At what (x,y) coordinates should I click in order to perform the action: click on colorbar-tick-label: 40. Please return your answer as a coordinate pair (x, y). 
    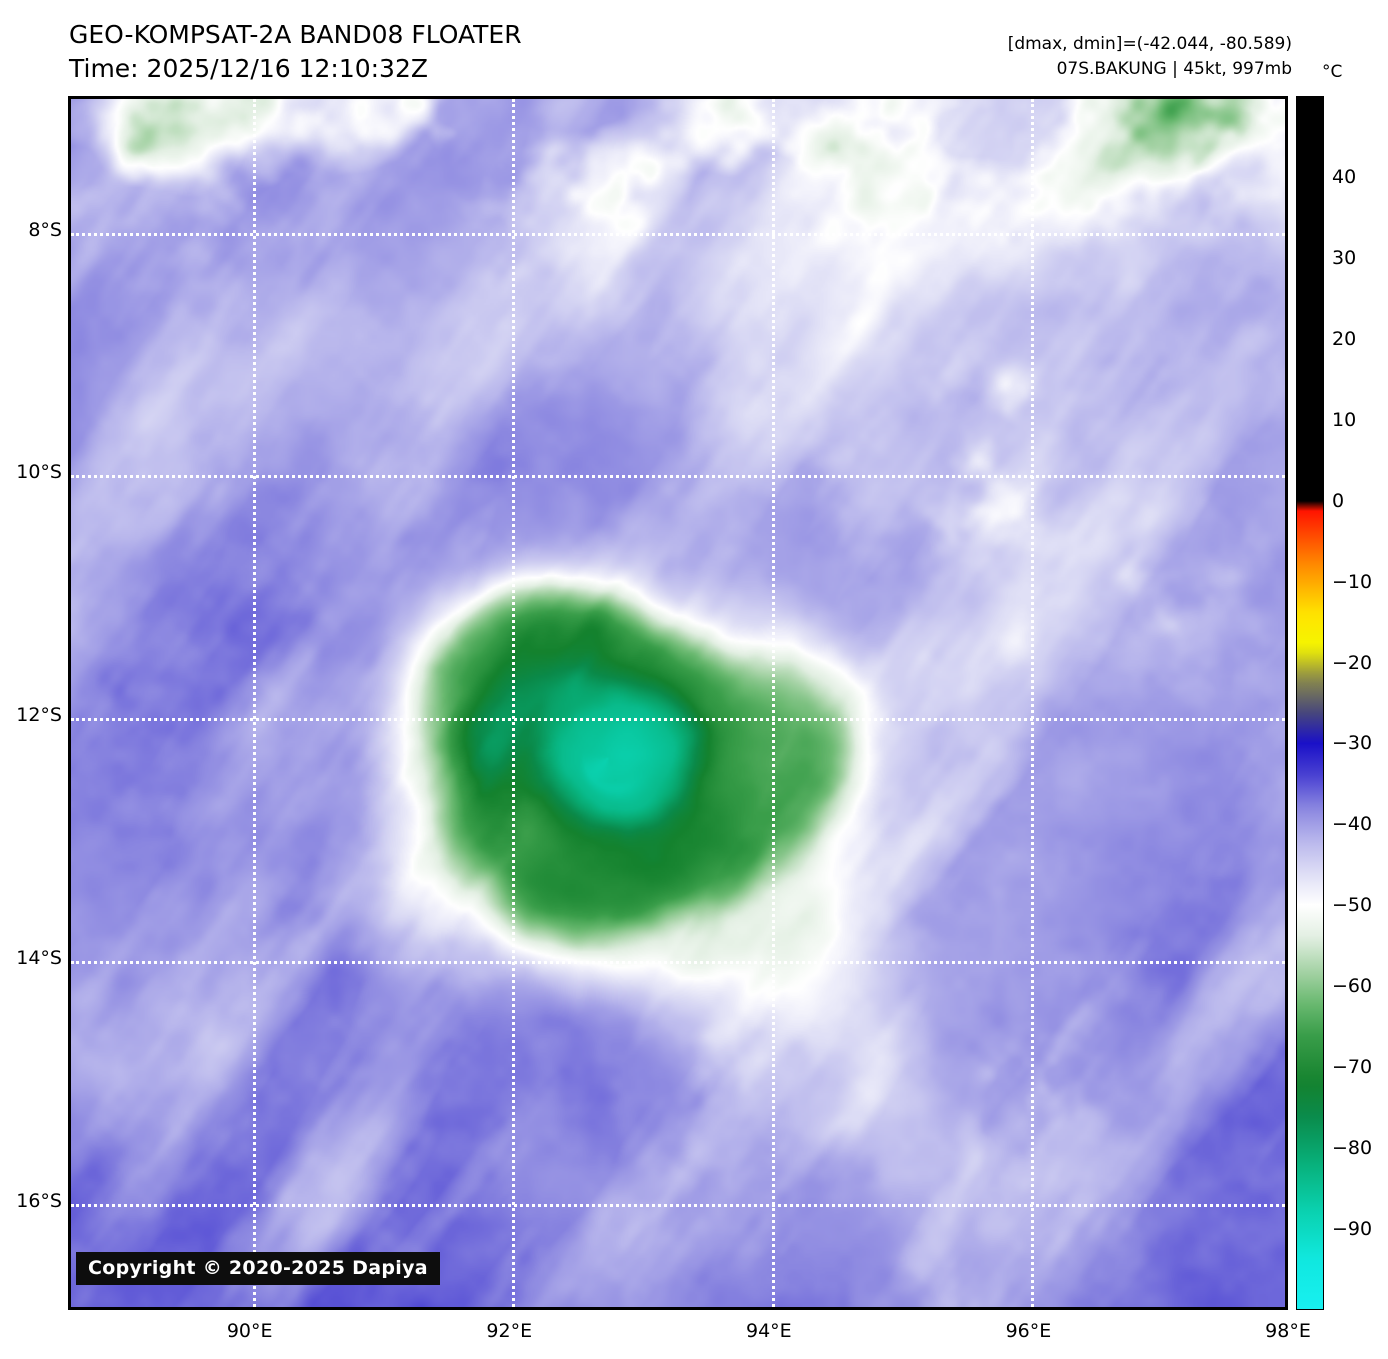
    Looking at the image, I should click on (1344, 176).